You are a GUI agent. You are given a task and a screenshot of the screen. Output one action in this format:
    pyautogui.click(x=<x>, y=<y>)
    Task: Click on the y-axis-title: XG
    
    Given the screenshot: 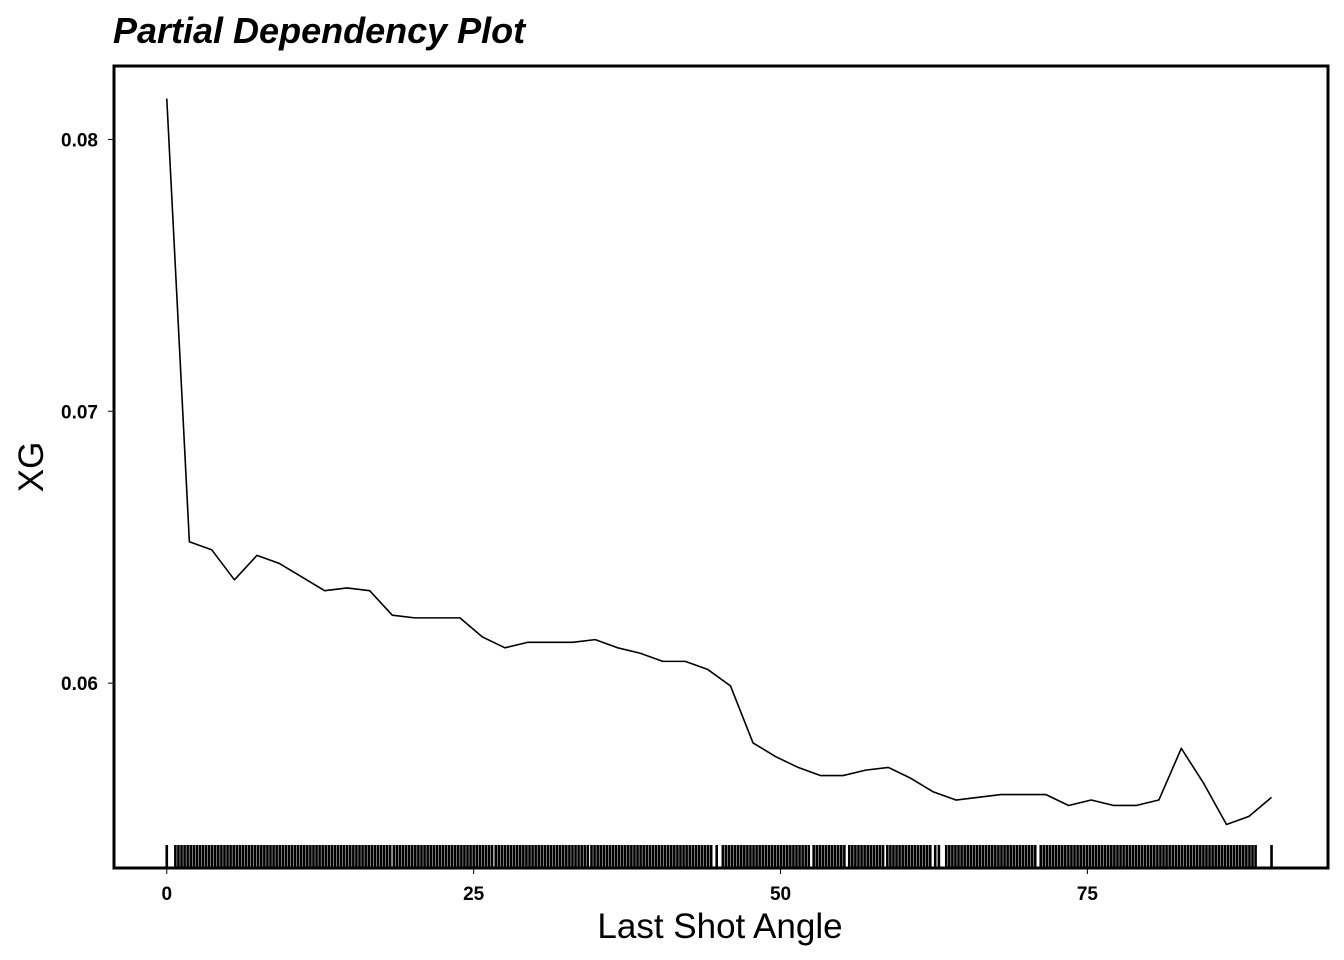 What is the action you would take?
    pyautogui.click(x=31, y=467)
    